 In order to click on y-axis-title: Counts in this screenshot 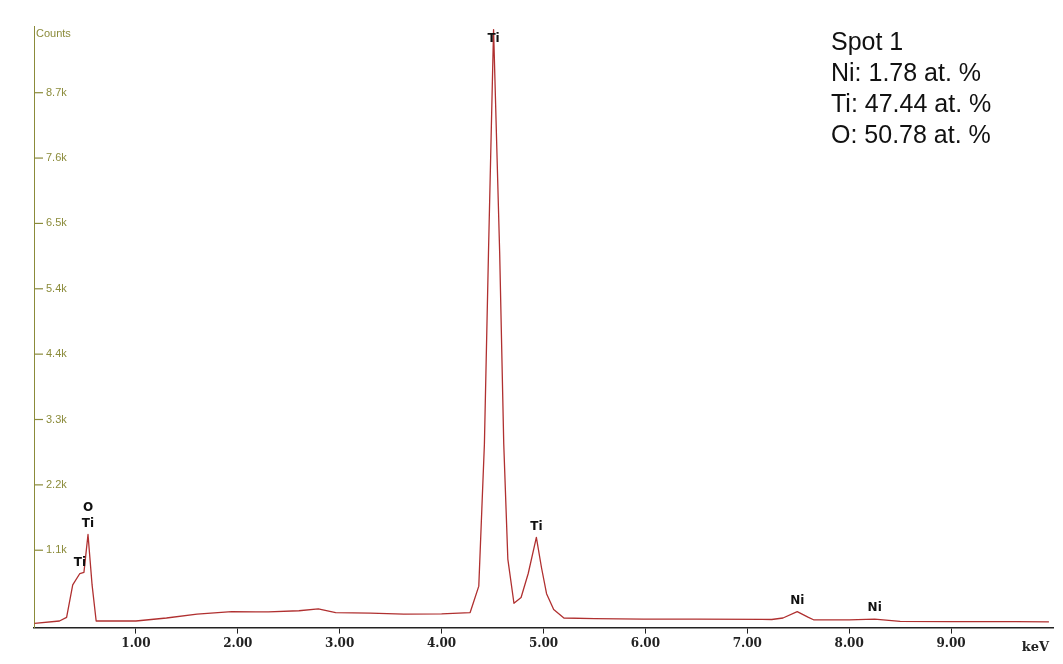, I will do `click(54, 33)`.